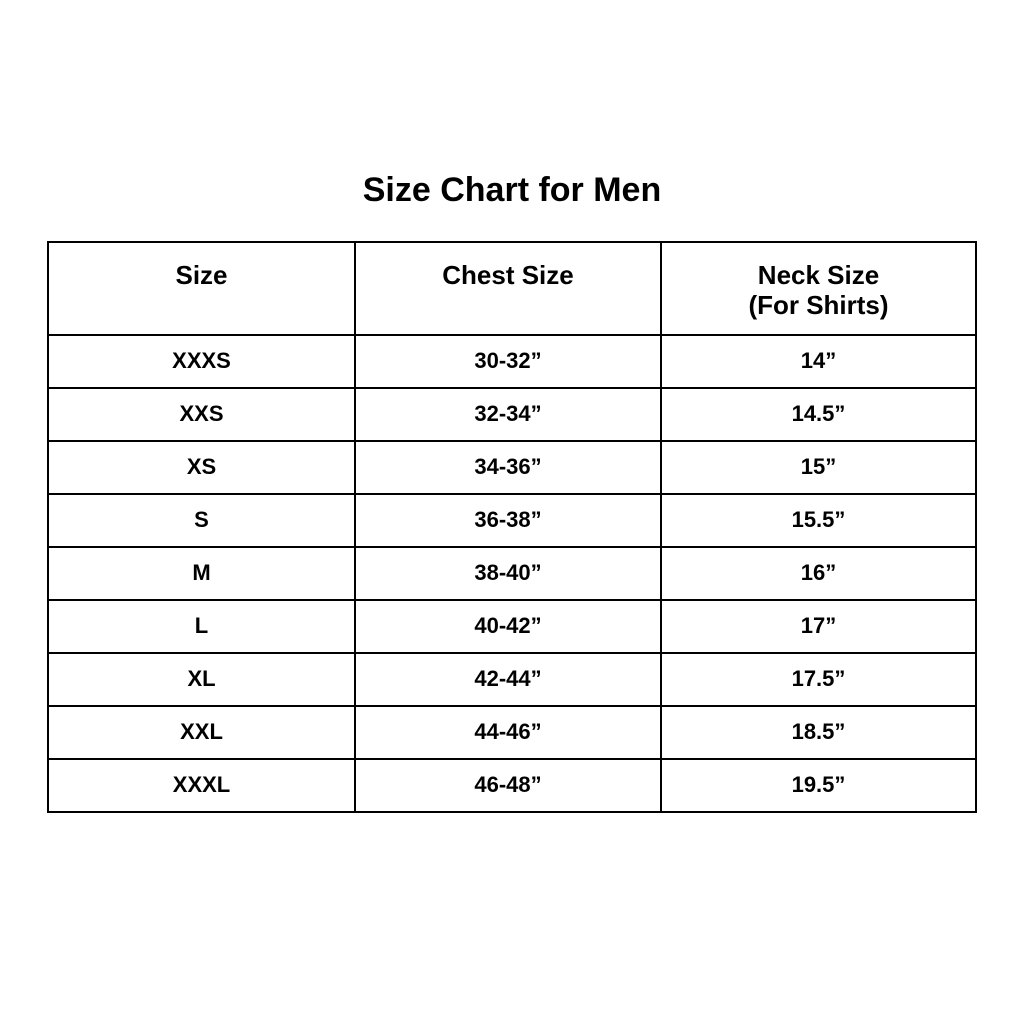 The image size is (1024, 1024). I want to click on column-header-size: Size, so click(201, 288).